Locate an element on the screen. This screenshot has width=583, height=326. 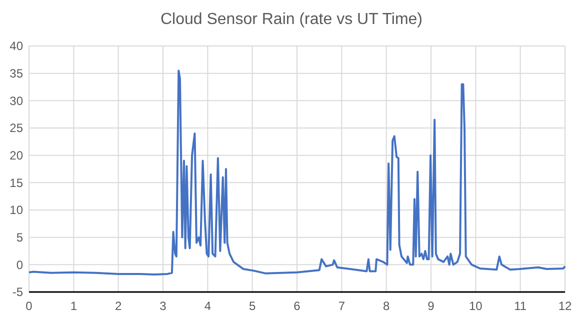
x-tick-label: 9 is located at coordinates (431, 306).